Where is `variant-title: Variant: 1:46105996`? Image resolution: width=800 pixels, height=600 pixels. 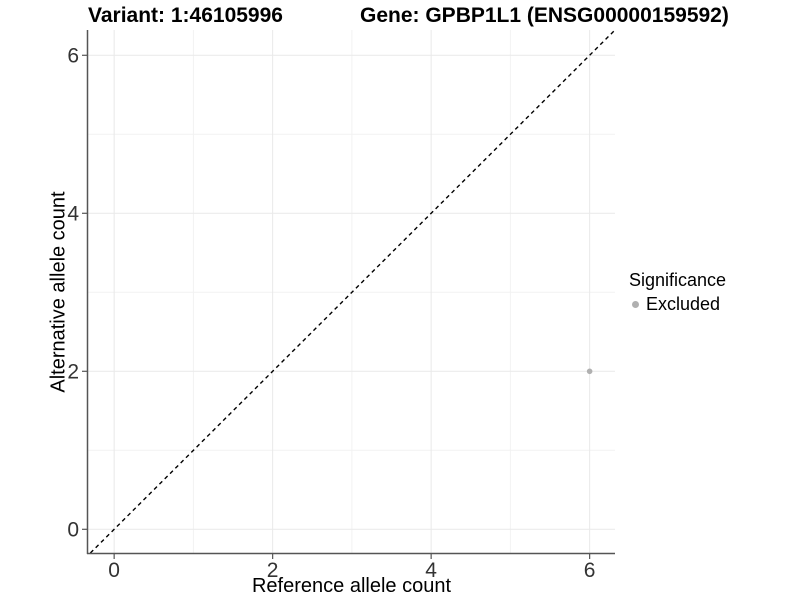 variant-title: Variant: 1:46105996 is located at coordinates (185, 15).